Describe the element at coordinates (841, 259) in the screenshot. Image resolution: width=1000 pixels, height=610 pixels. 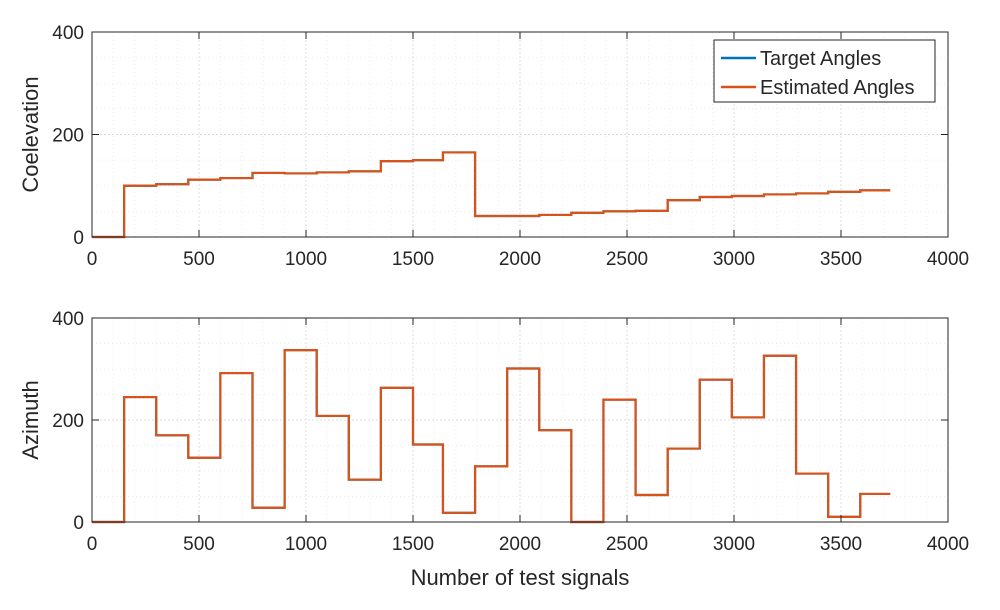
I see `coelevation-x-tick-label: 3500` at that location.